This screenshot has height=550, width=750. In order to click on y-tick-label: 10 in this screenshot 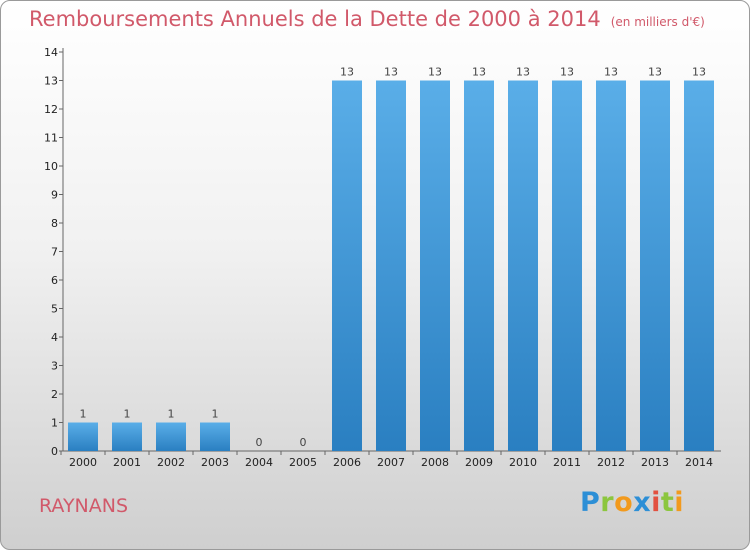, I will do `click(51, 166)`.